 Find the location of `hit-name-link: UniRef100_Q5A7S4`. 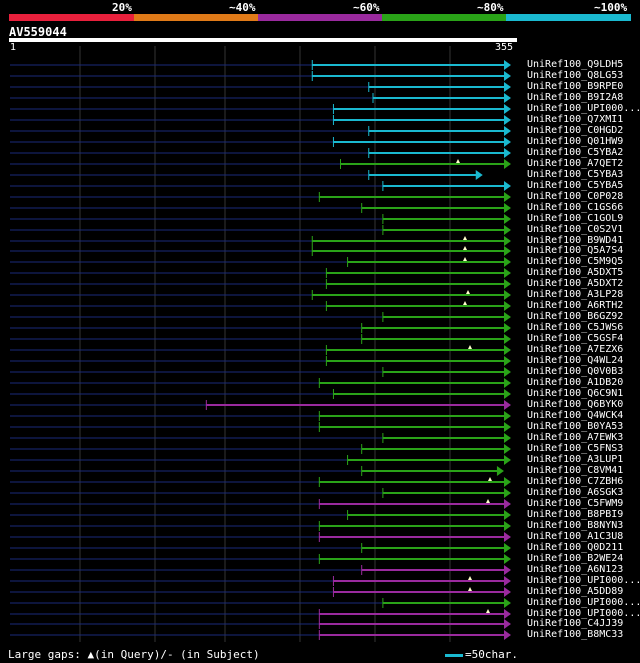

hit-name-link: UniRef100_Q5A7S4 is located at coordinates (575, 250).